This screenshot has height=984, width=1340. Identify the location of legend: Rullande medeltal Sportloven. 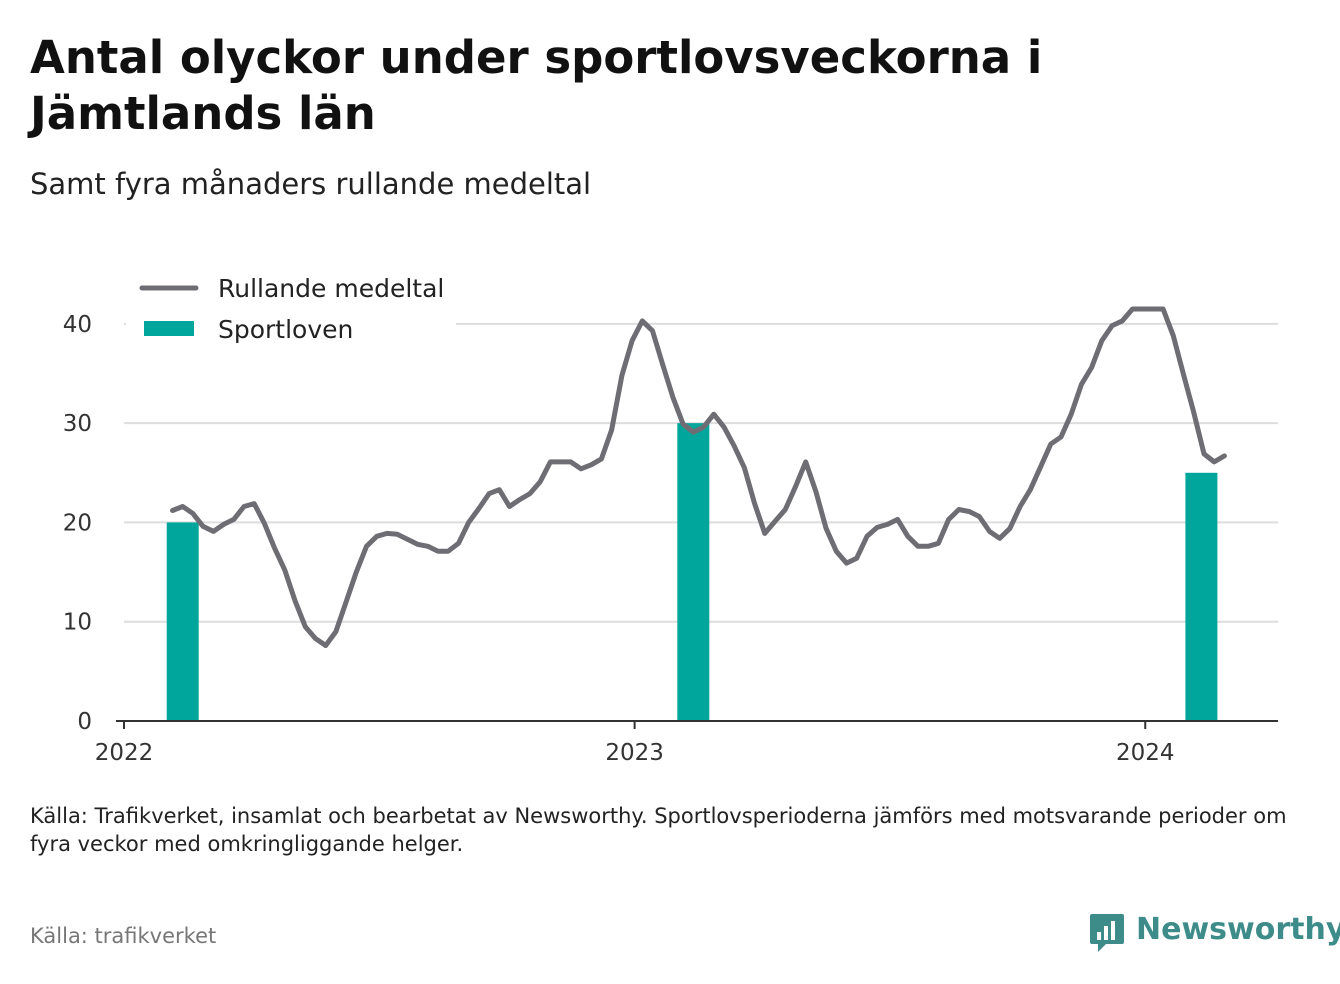
(291, 312).